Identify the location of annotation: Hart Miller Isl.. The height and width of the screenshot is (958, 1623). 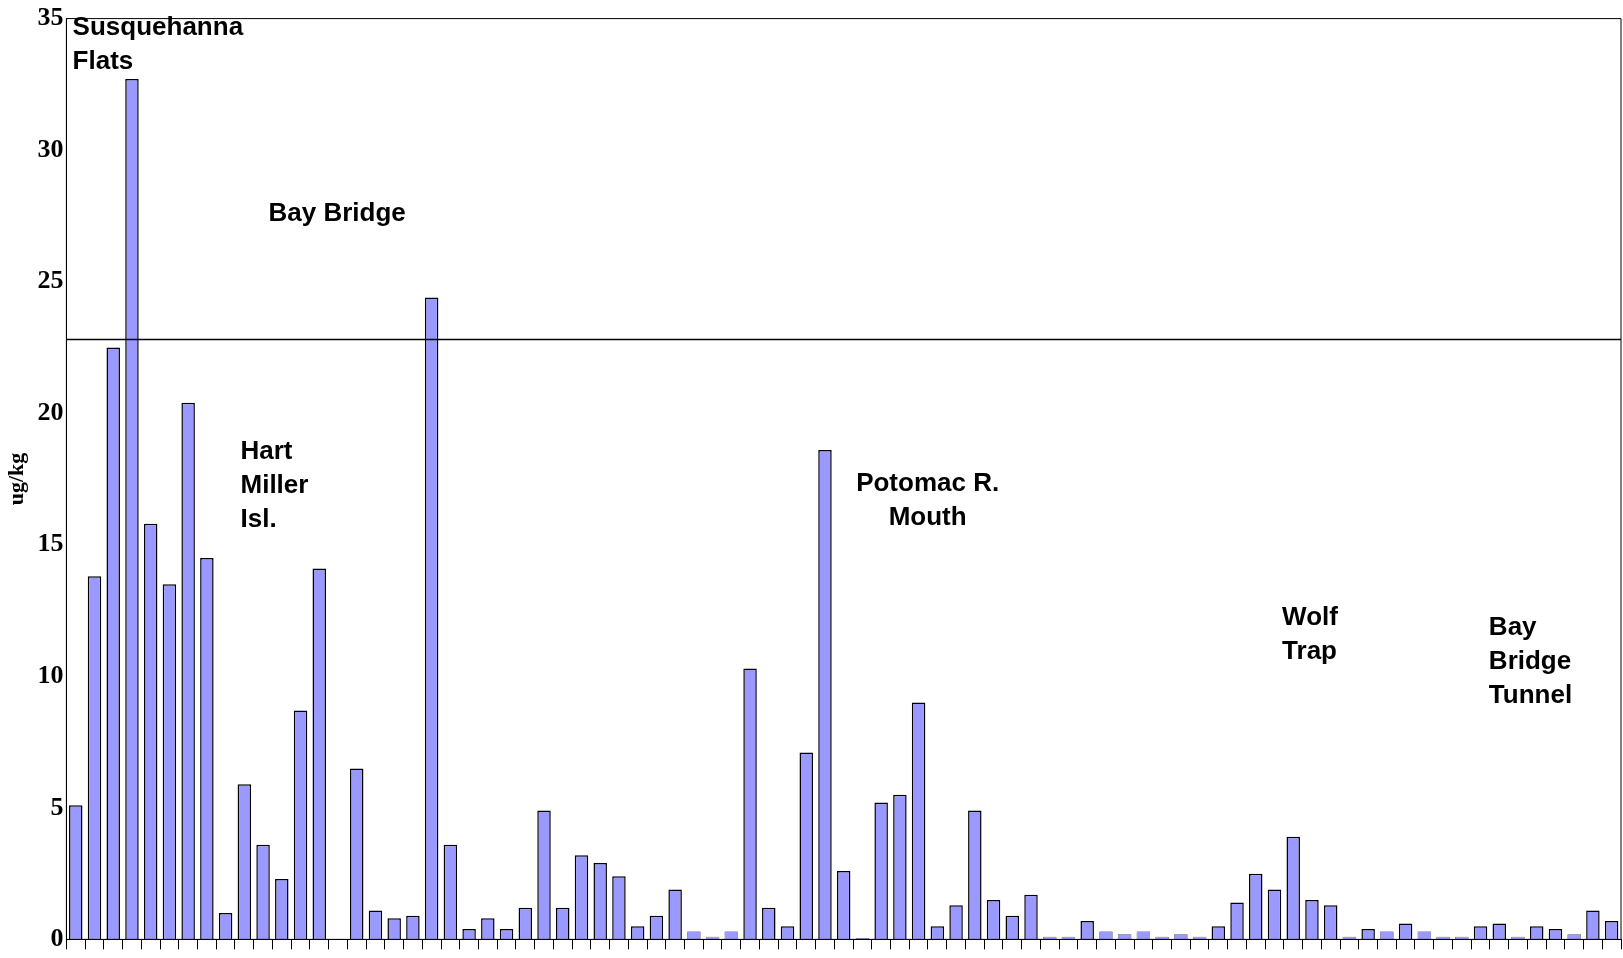
(274, 483).